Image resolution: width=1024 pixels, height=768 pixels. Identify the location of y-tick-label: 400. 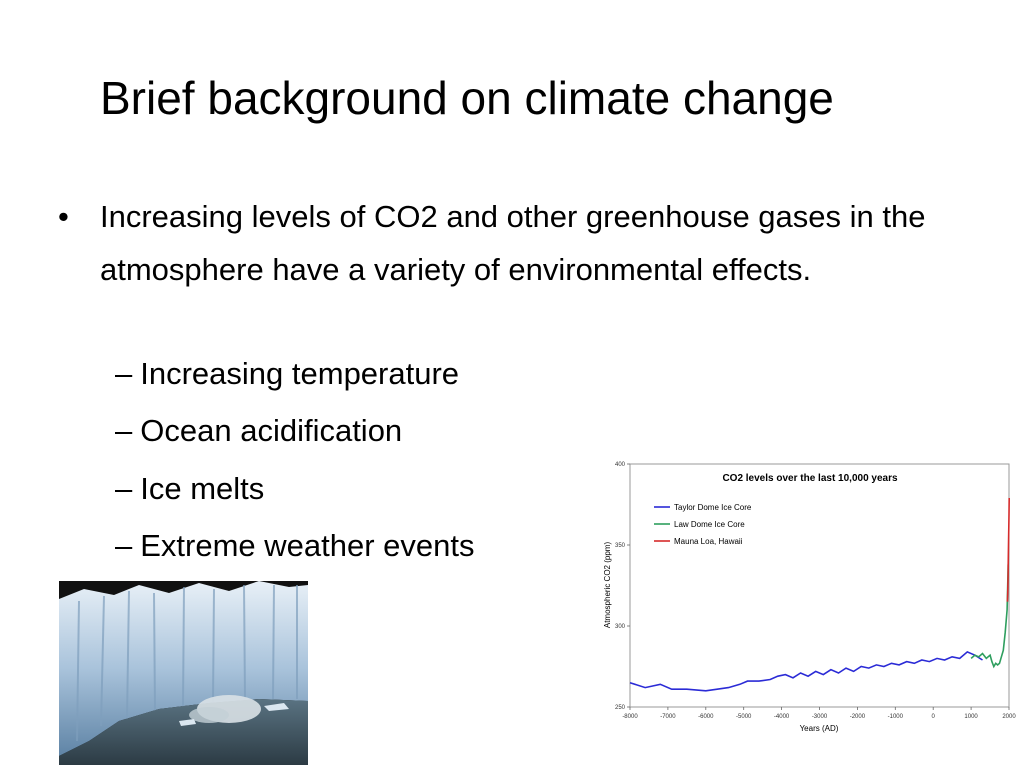
(620, 465).